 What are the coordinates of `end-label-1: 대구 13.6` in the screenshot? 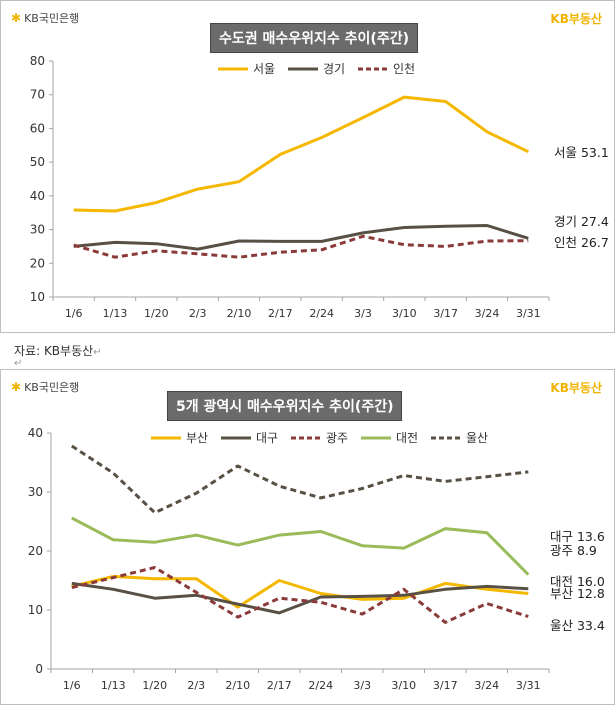 It's located at (577, 536).